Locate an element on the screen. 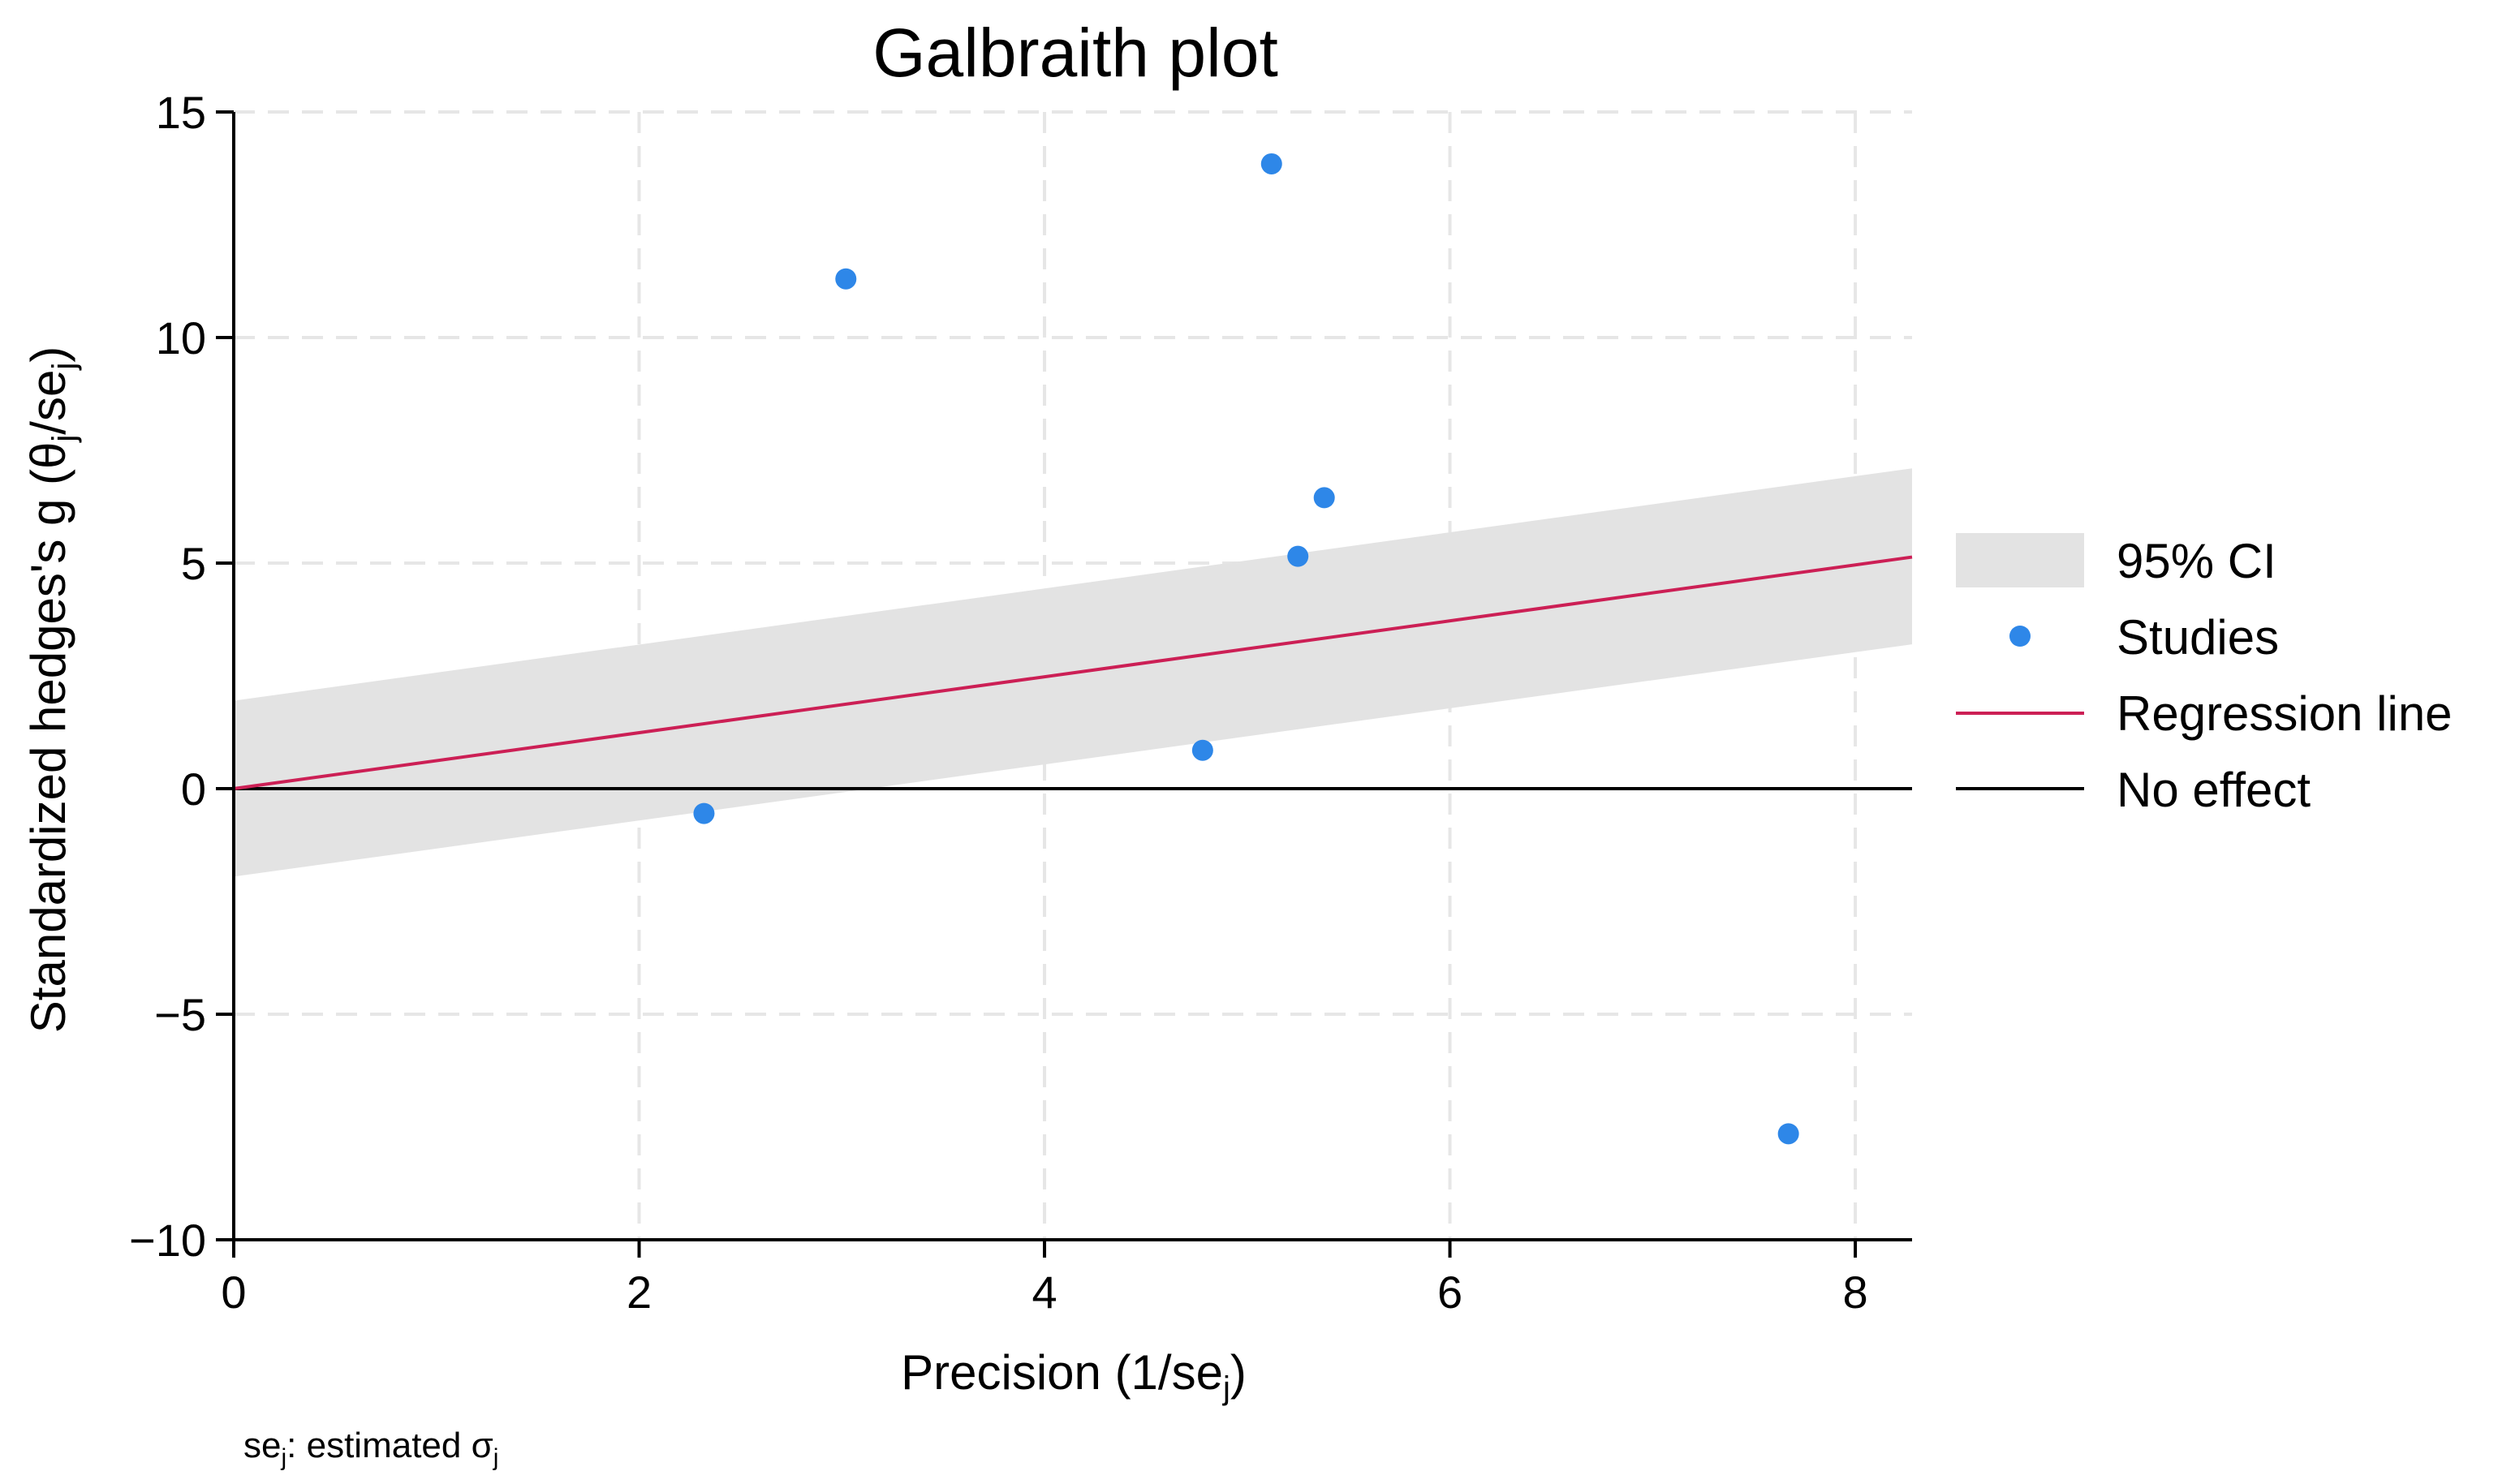 The width and height of the screenshot is (2511, 1484). y-axis-title-tail: ) is located at coordinates (48, 355).